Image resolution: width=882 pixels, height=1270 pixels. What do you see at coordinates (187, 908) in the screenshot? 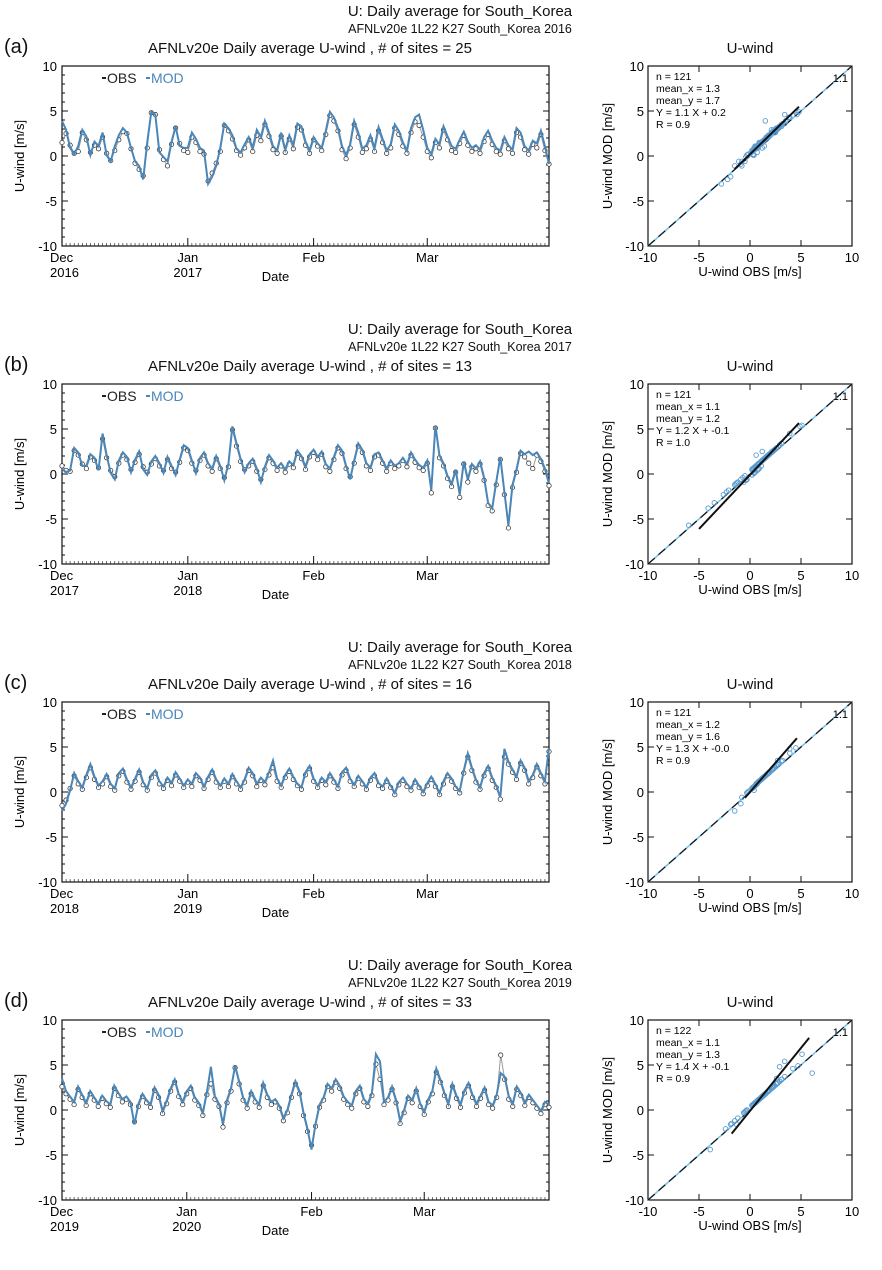
I see `x-tick-year-label: 2019` at bounding box center [187, 908].